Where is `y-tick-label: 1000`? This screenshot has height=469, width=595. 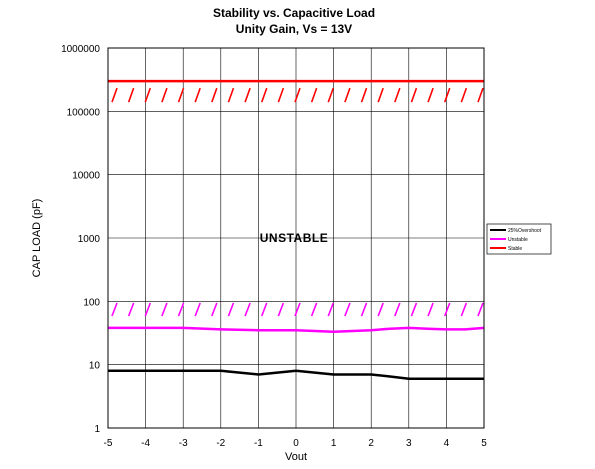
y-tick-label: 1000 is located at coordinates (89, 239).